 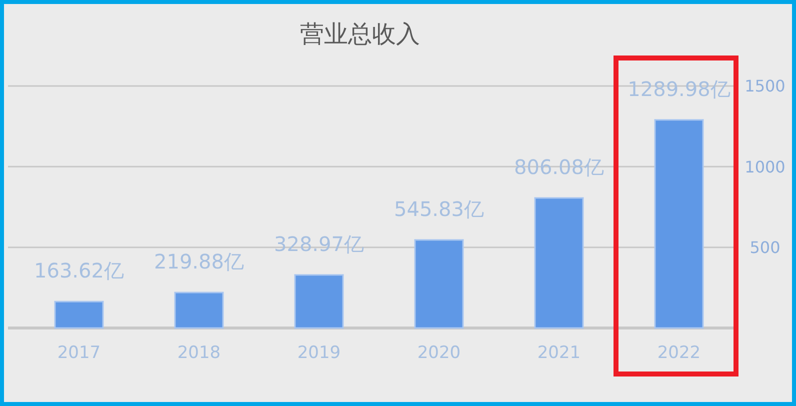 I want to click on data-label: 163.62亿, so click(x=79, y=270).